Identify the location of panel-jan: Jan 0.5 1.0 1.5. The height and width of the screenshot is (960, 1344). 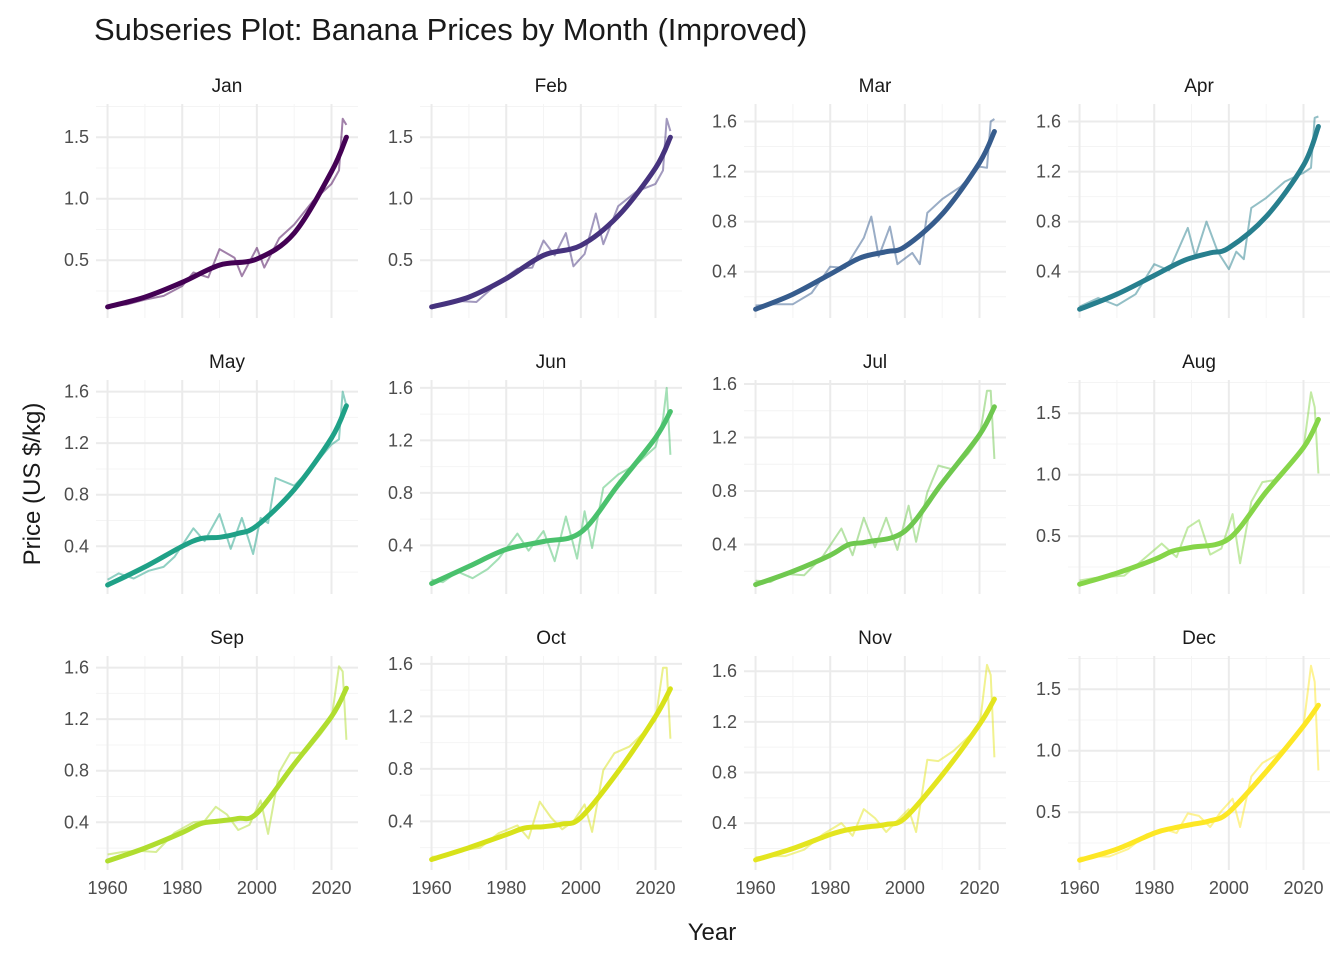
(211, 197).